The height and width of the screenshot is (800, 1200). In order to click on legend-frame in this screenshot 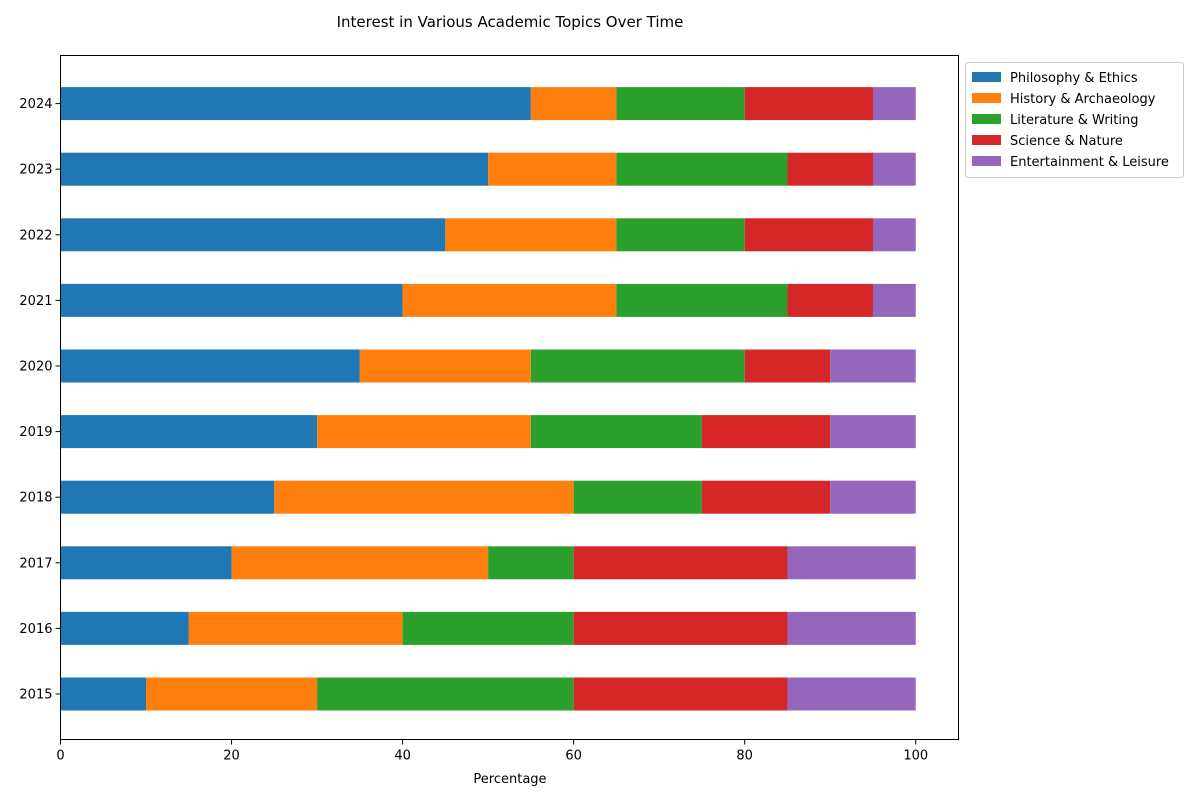, I will do `click(1074, 120)`.